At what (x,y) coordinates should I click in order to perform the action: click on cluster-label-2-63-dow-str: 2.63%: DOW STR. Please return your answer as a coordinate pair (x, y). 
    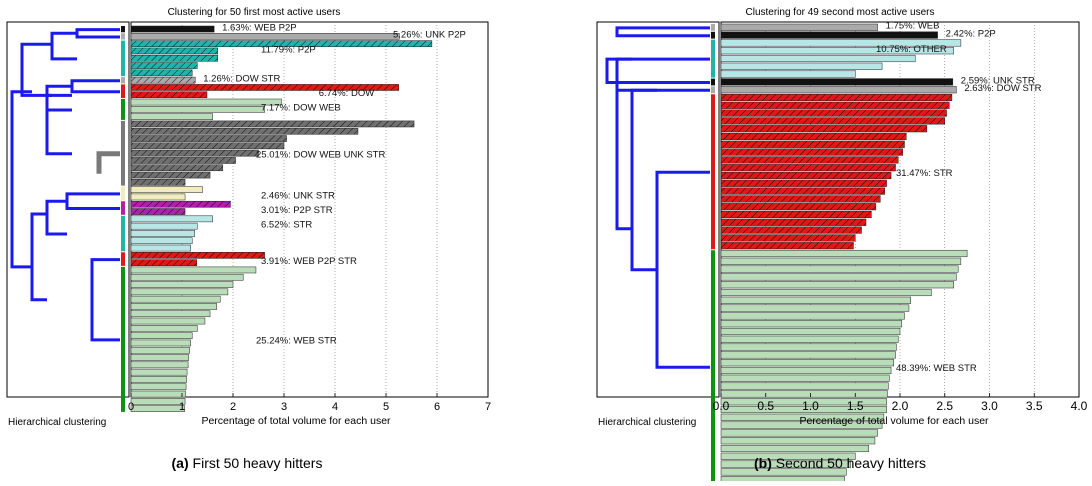
    Looking at the image, I should click on (1002, 88).